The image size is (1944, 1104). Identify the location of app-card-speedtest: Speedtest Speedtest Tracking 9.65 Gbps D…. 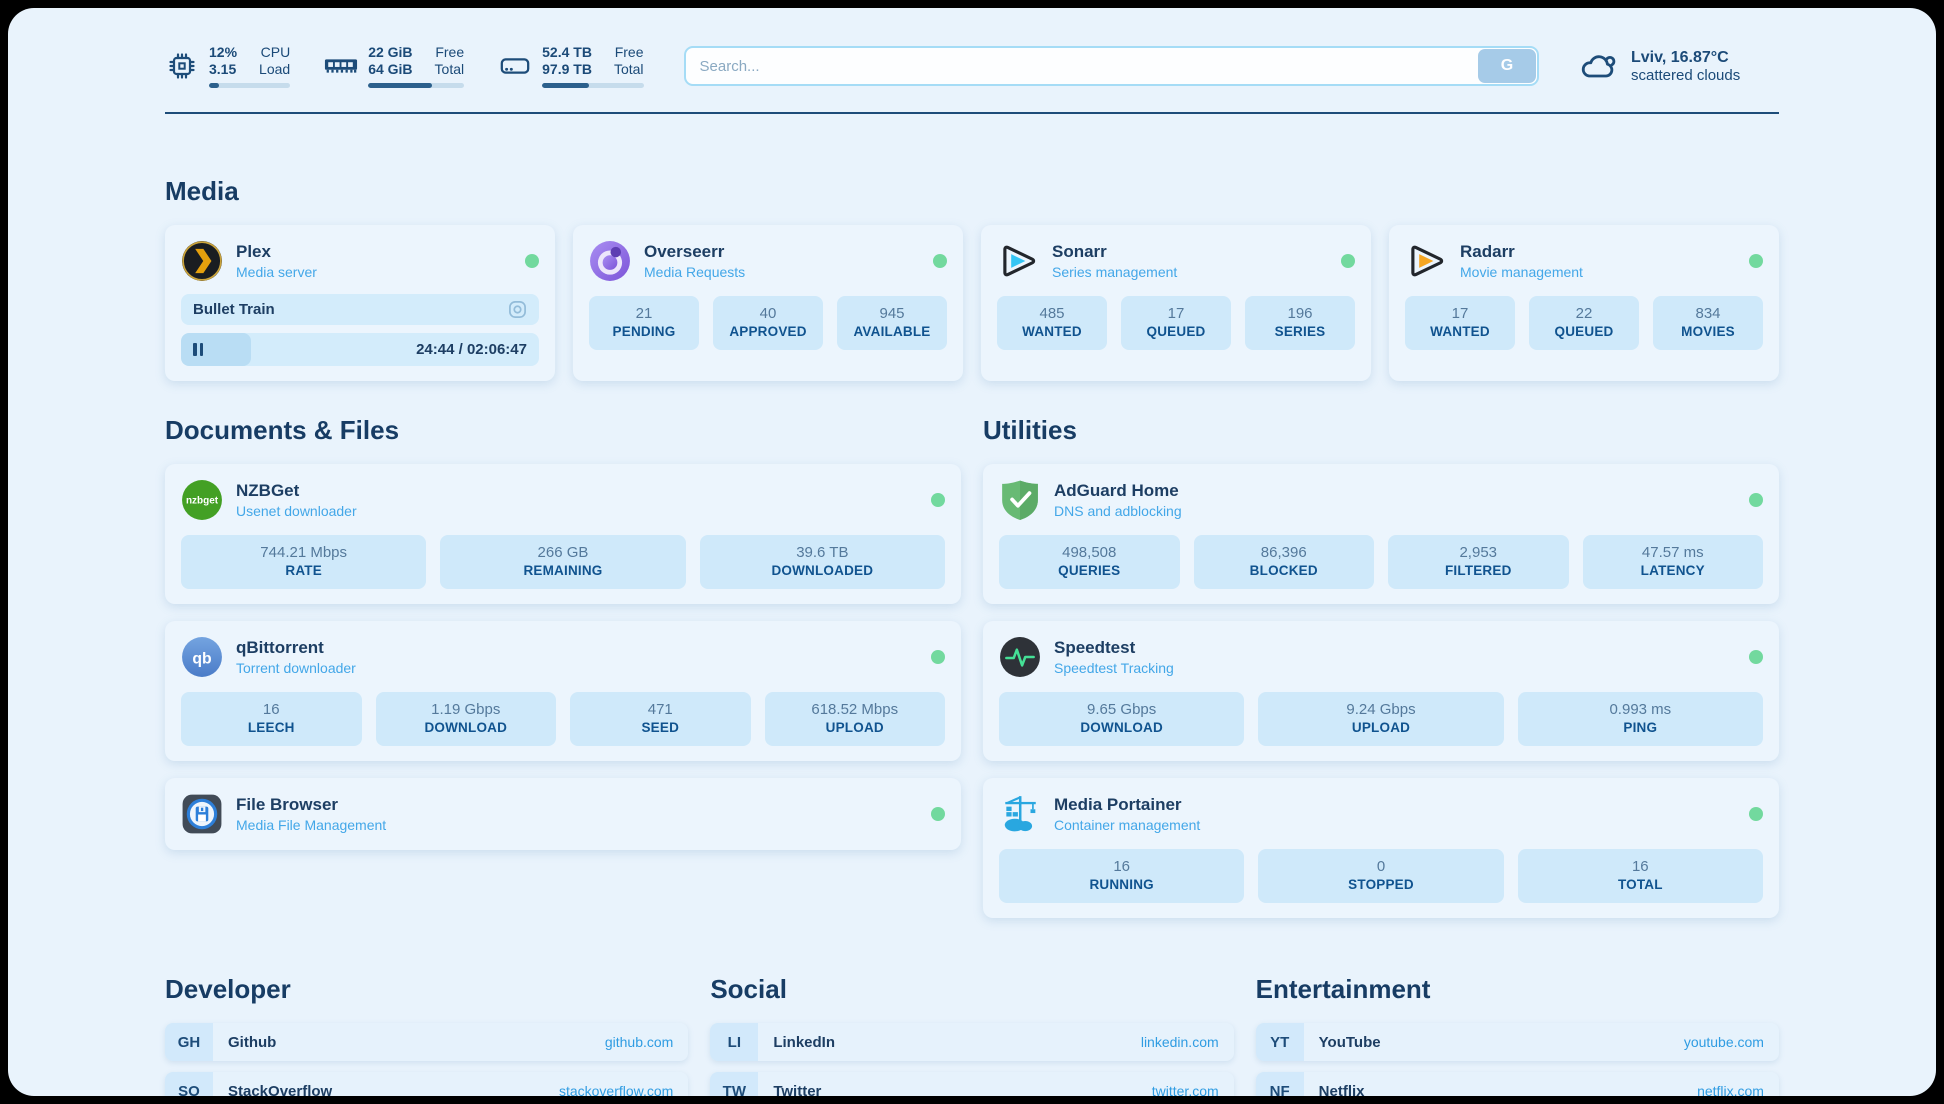
(1381, 691).